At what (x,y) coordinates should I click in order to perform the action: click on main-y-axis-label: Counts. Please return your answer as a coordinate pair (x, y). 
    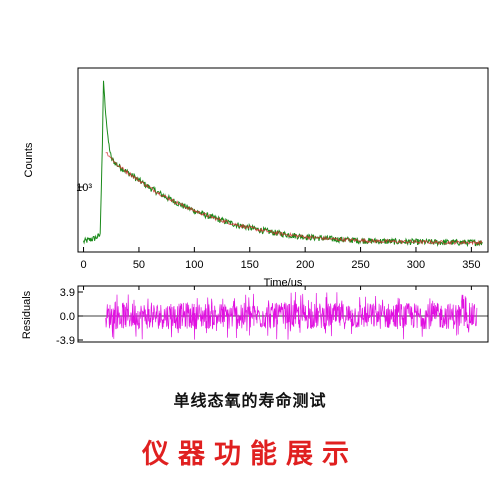
    Looking at the image, I should click on (29, 159).